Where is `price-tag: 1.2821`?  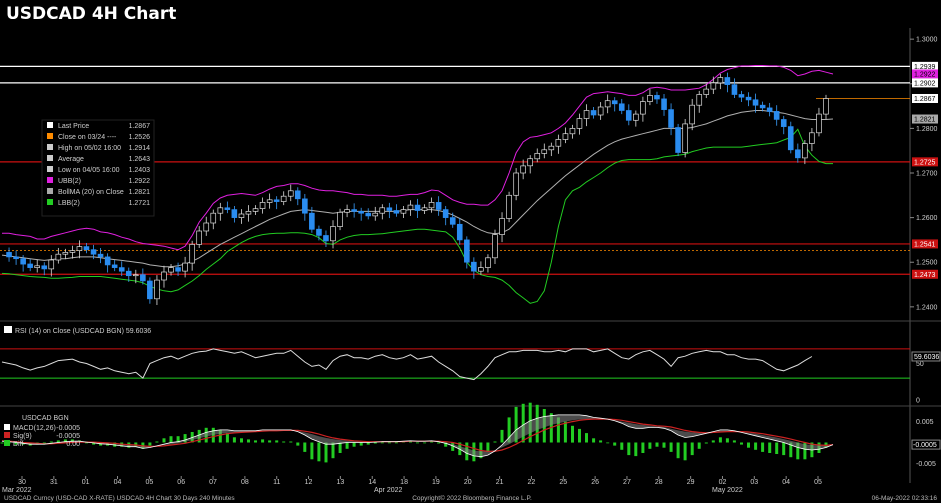
price-tag: 1.2821 is located at coordinates (925, 119).